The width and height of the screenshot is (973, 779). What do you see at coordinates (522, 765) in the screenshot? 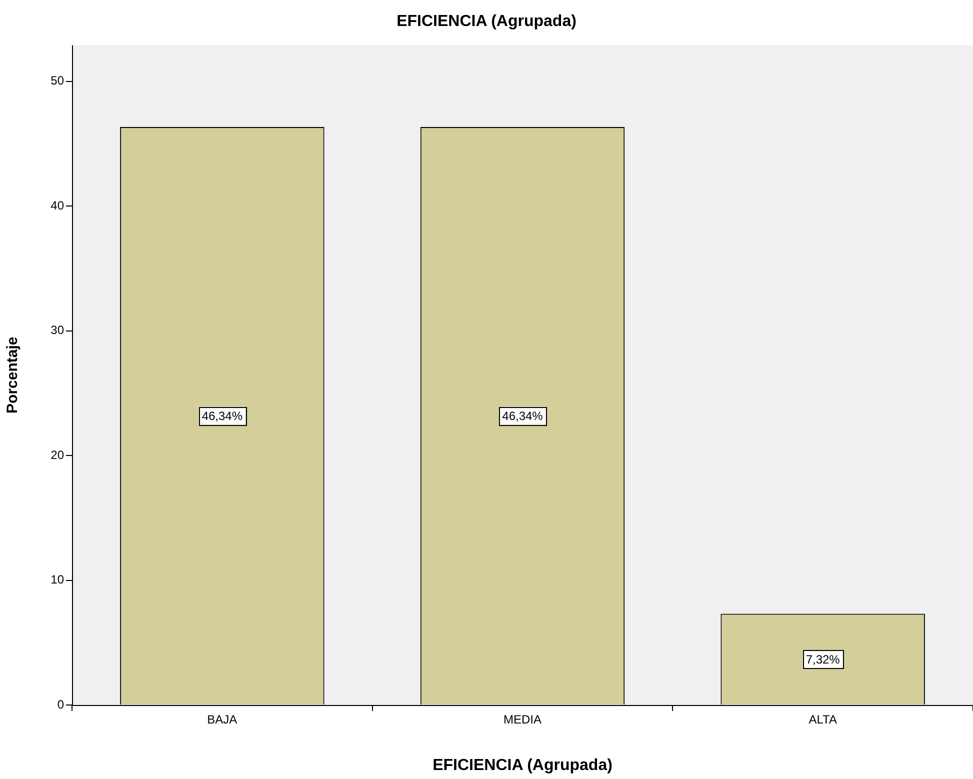
I see `x-axis-title: EFICIENCIA (Agrupada)` at bounding box center [522, 765].